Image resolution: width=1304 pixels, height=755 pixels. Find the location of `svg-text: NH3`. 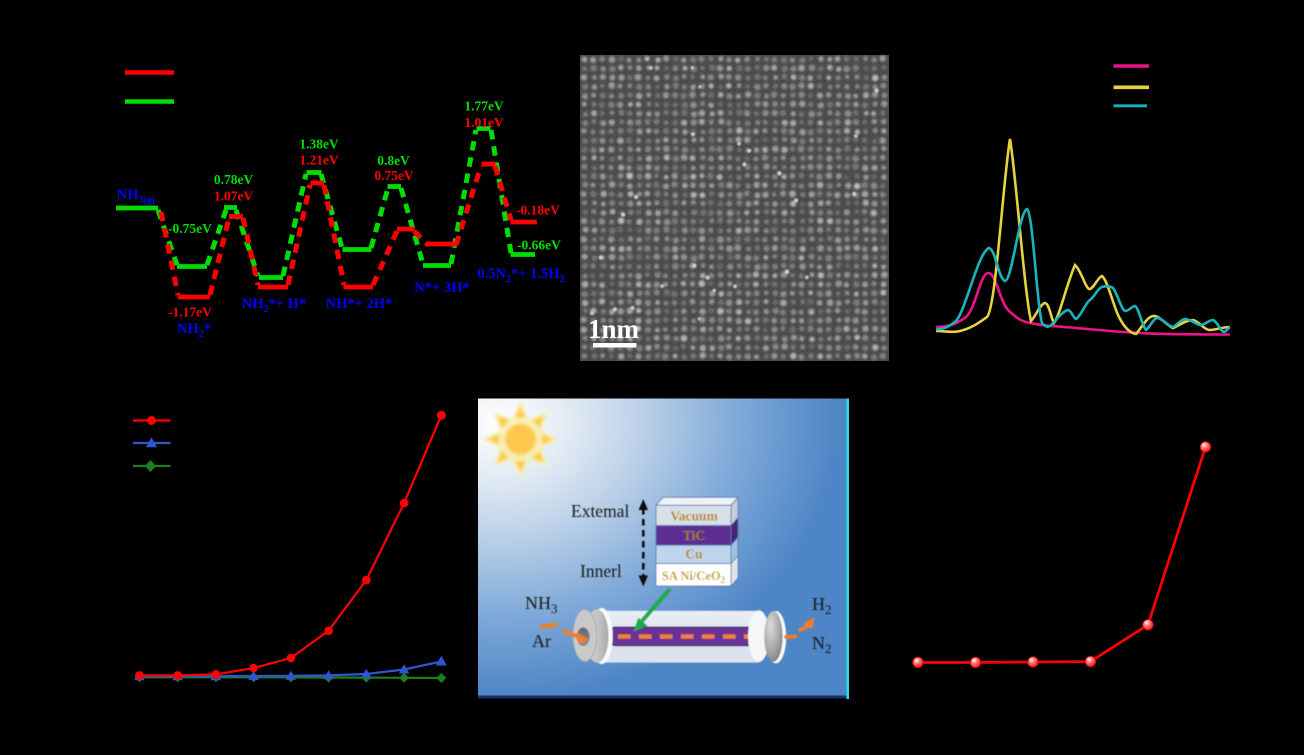

svg-text: NH3 is located at coordinates (541, 604).